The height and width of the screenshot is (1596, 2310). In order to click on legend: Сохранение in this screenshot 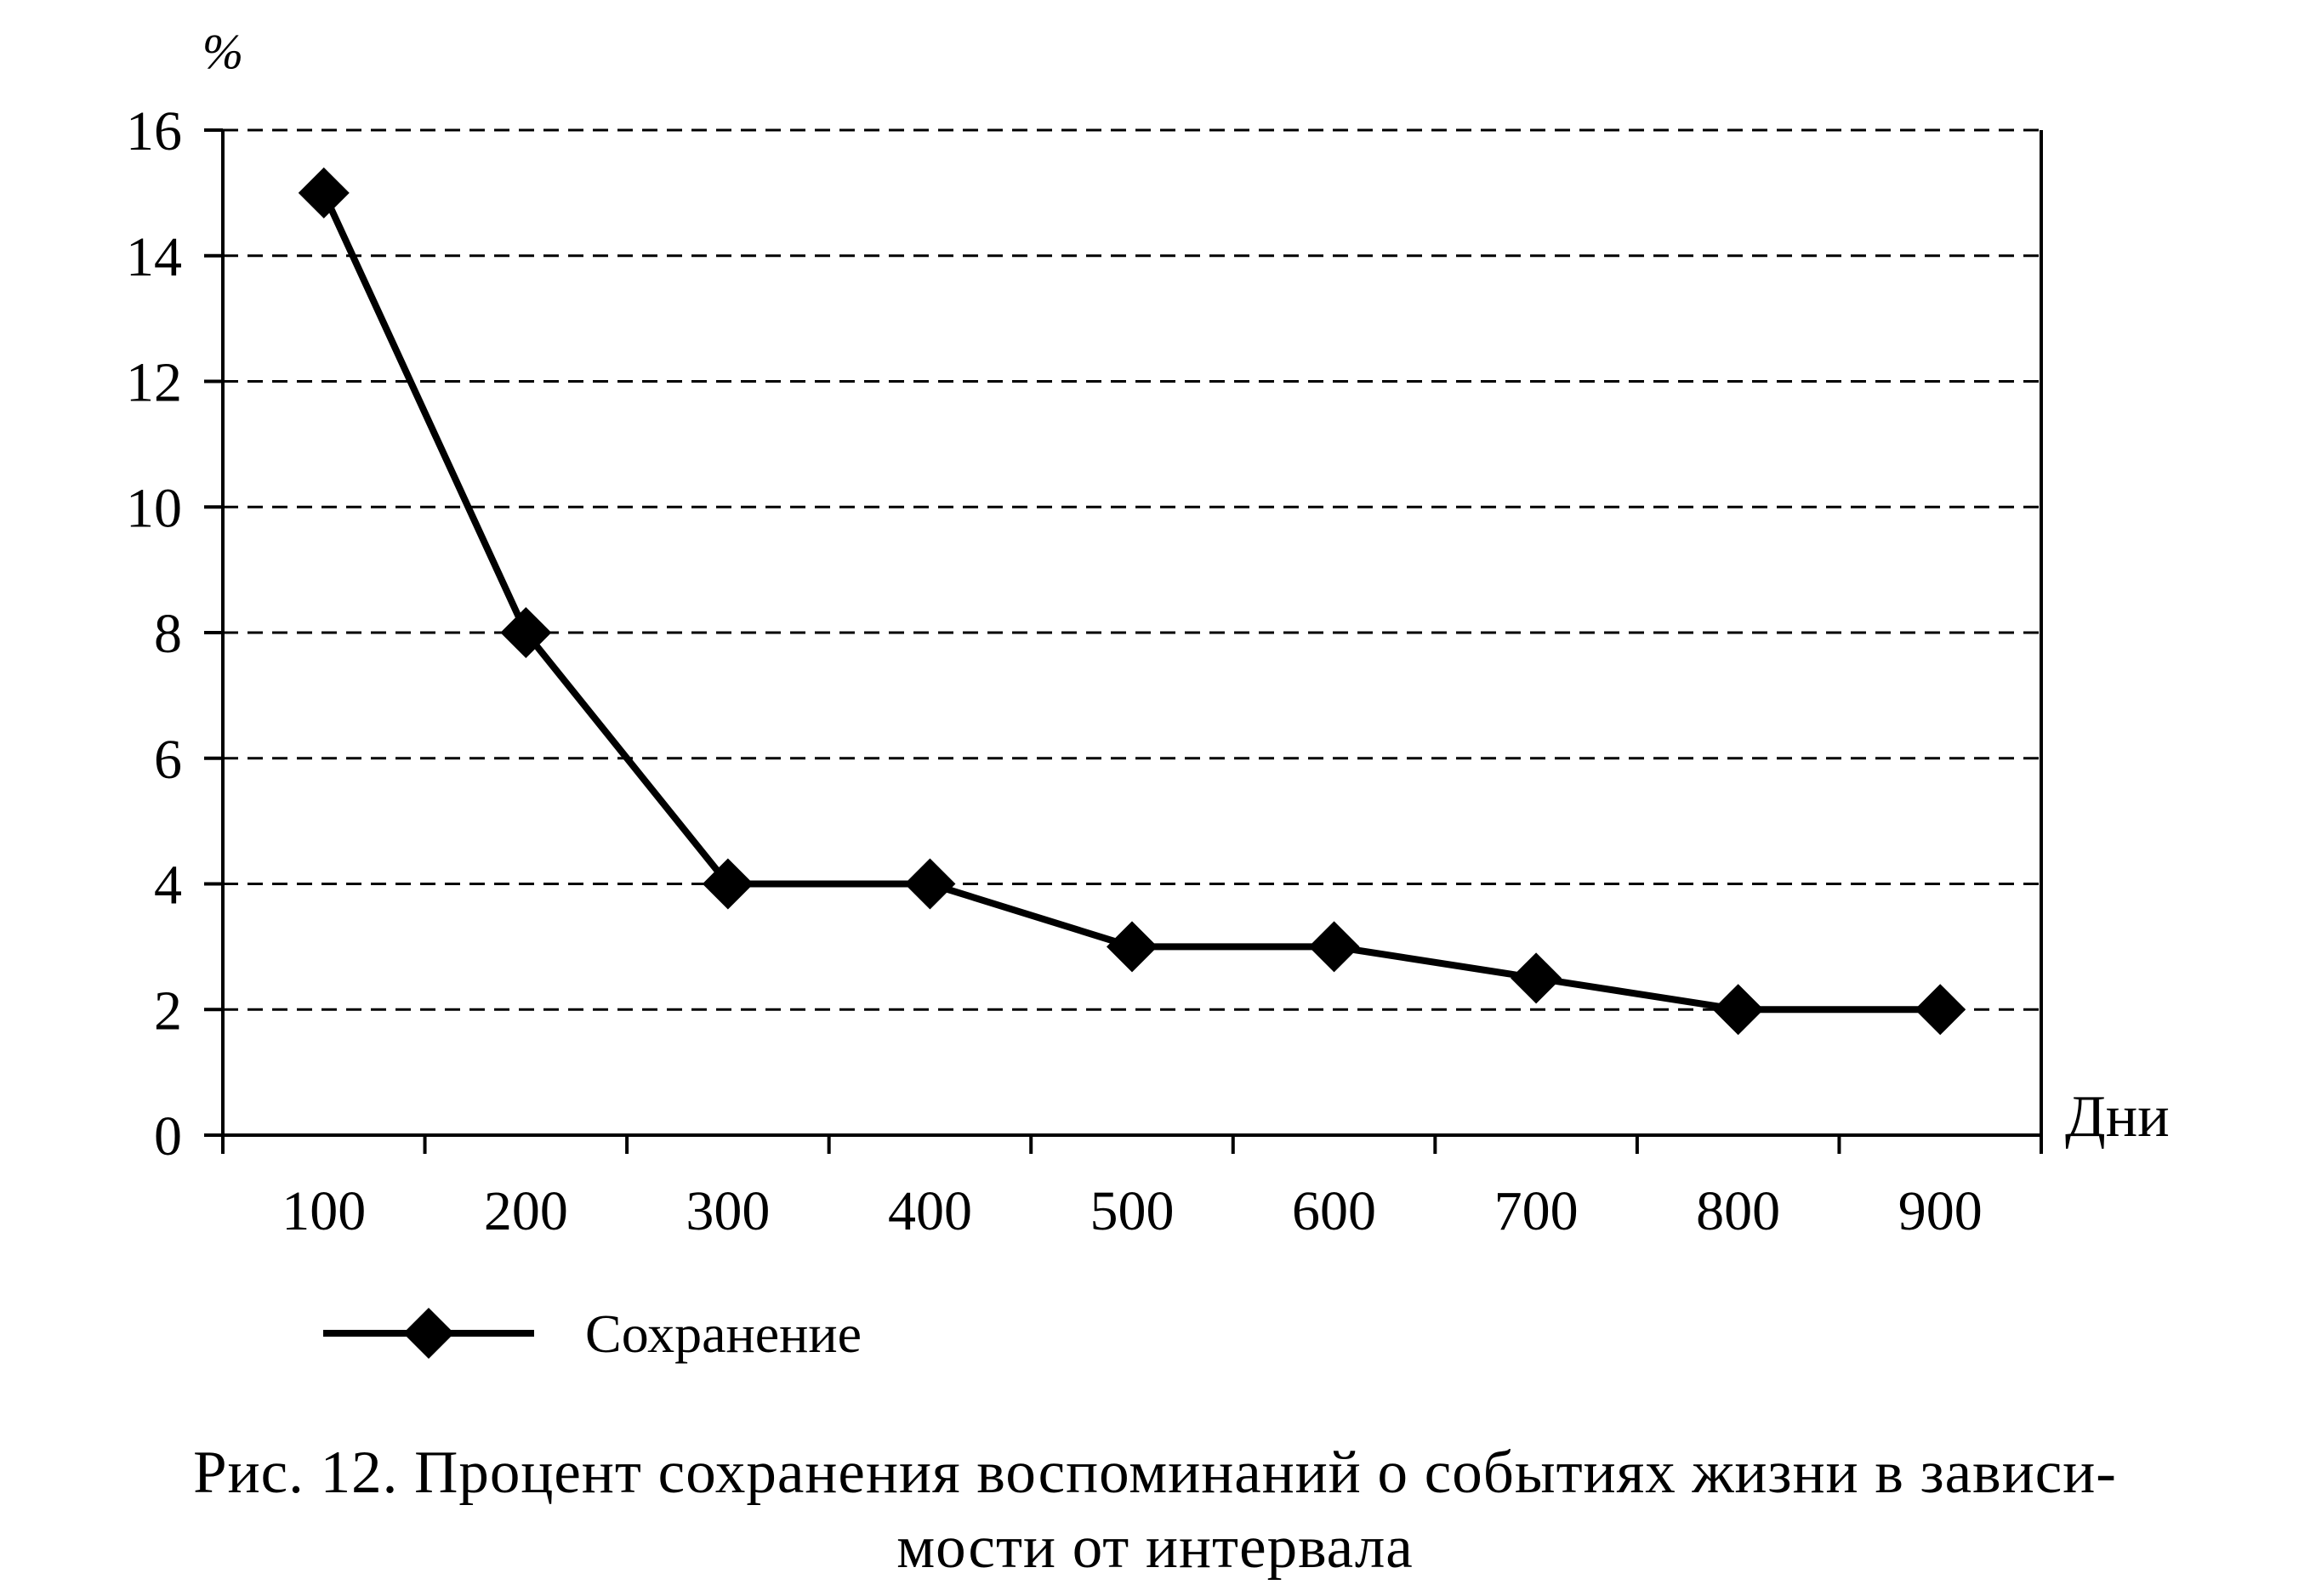, I will do `click(592, 1334)`.